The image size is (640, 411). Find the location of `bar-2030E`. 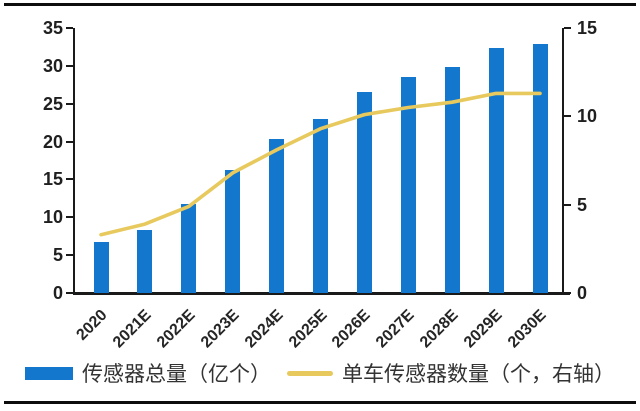

bar-2030E is located at coordinates (540, 168).